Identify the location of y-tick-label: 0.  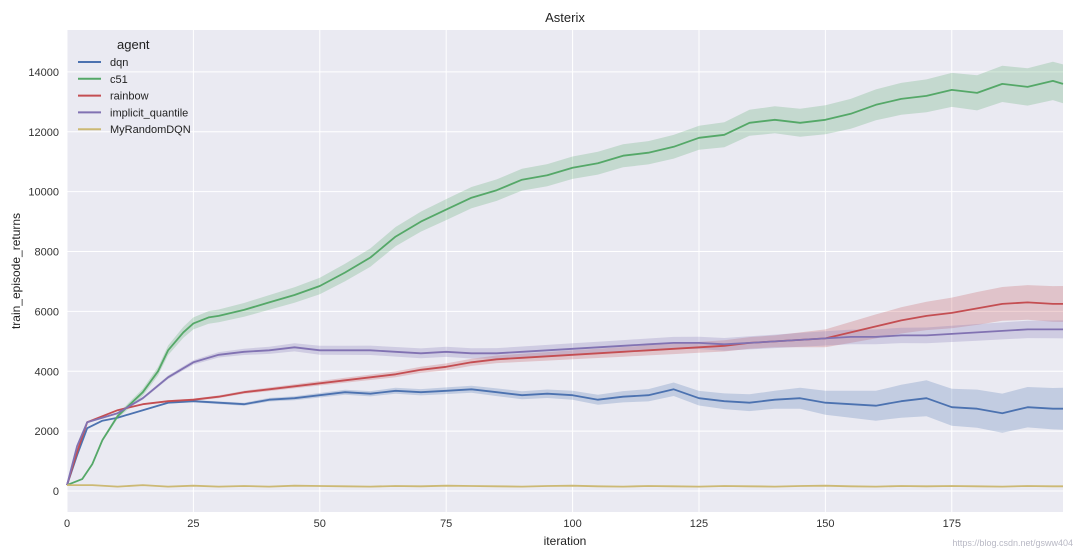
(56, 492).